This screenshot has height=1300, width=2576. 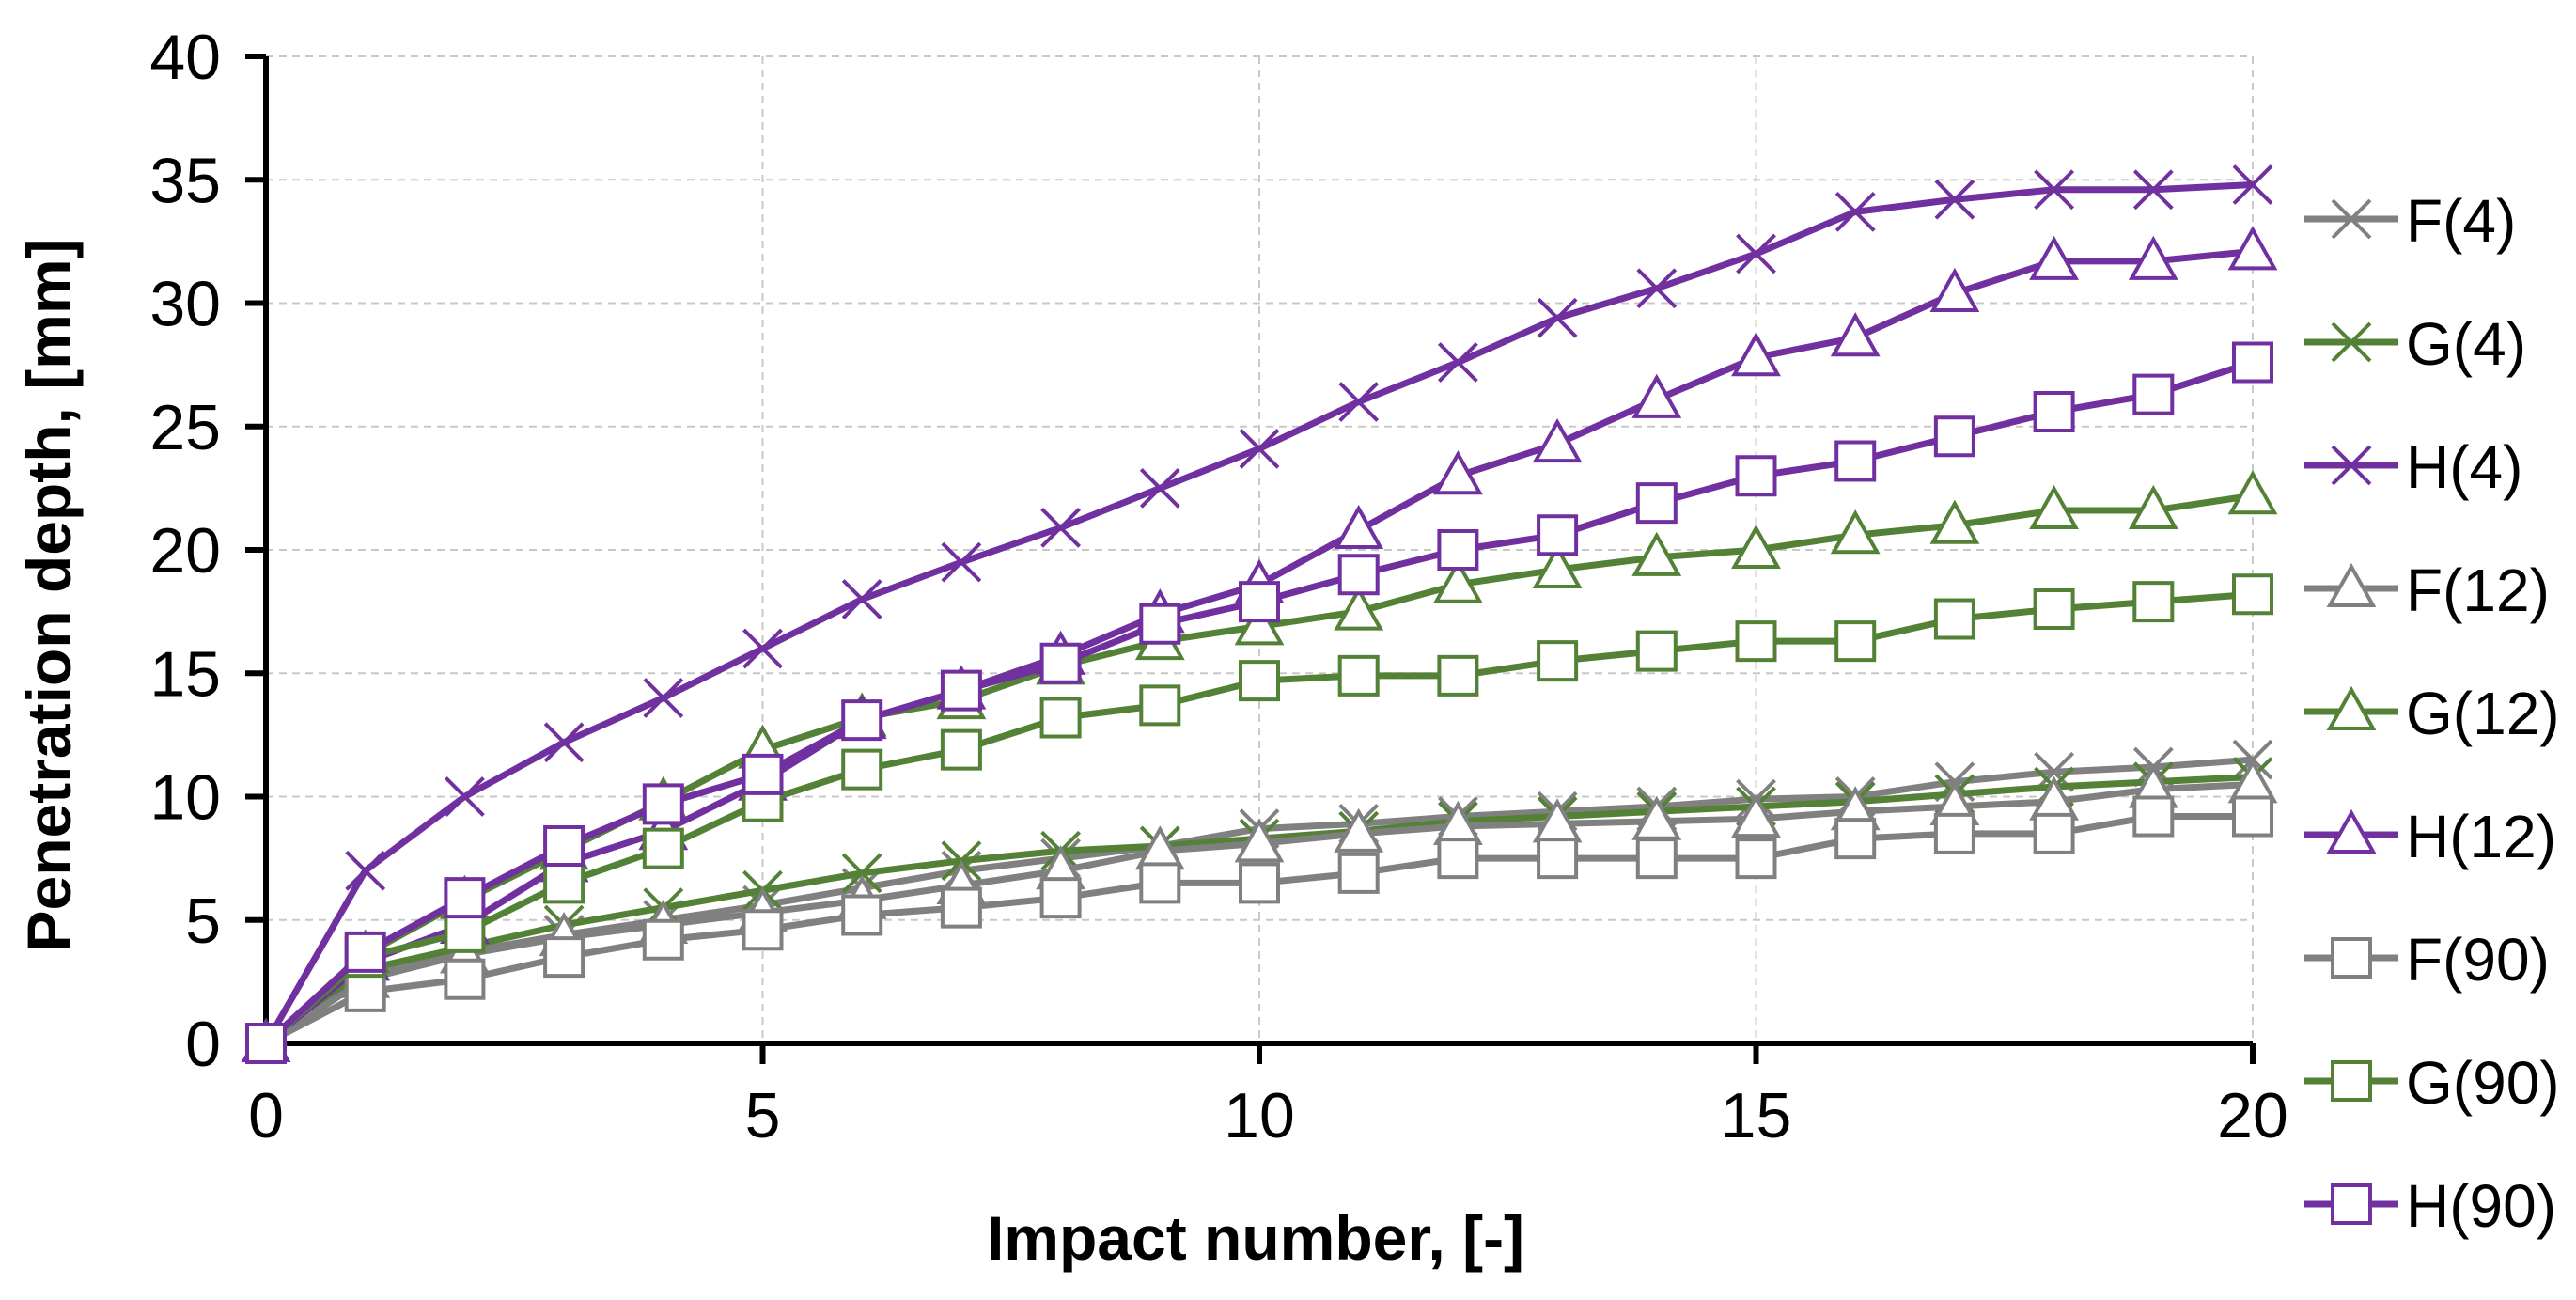 What do you see at coordinates (2483, 713) in the screenshot?
I see `legend-label: G(12)` at bounding box center [2483, 713].